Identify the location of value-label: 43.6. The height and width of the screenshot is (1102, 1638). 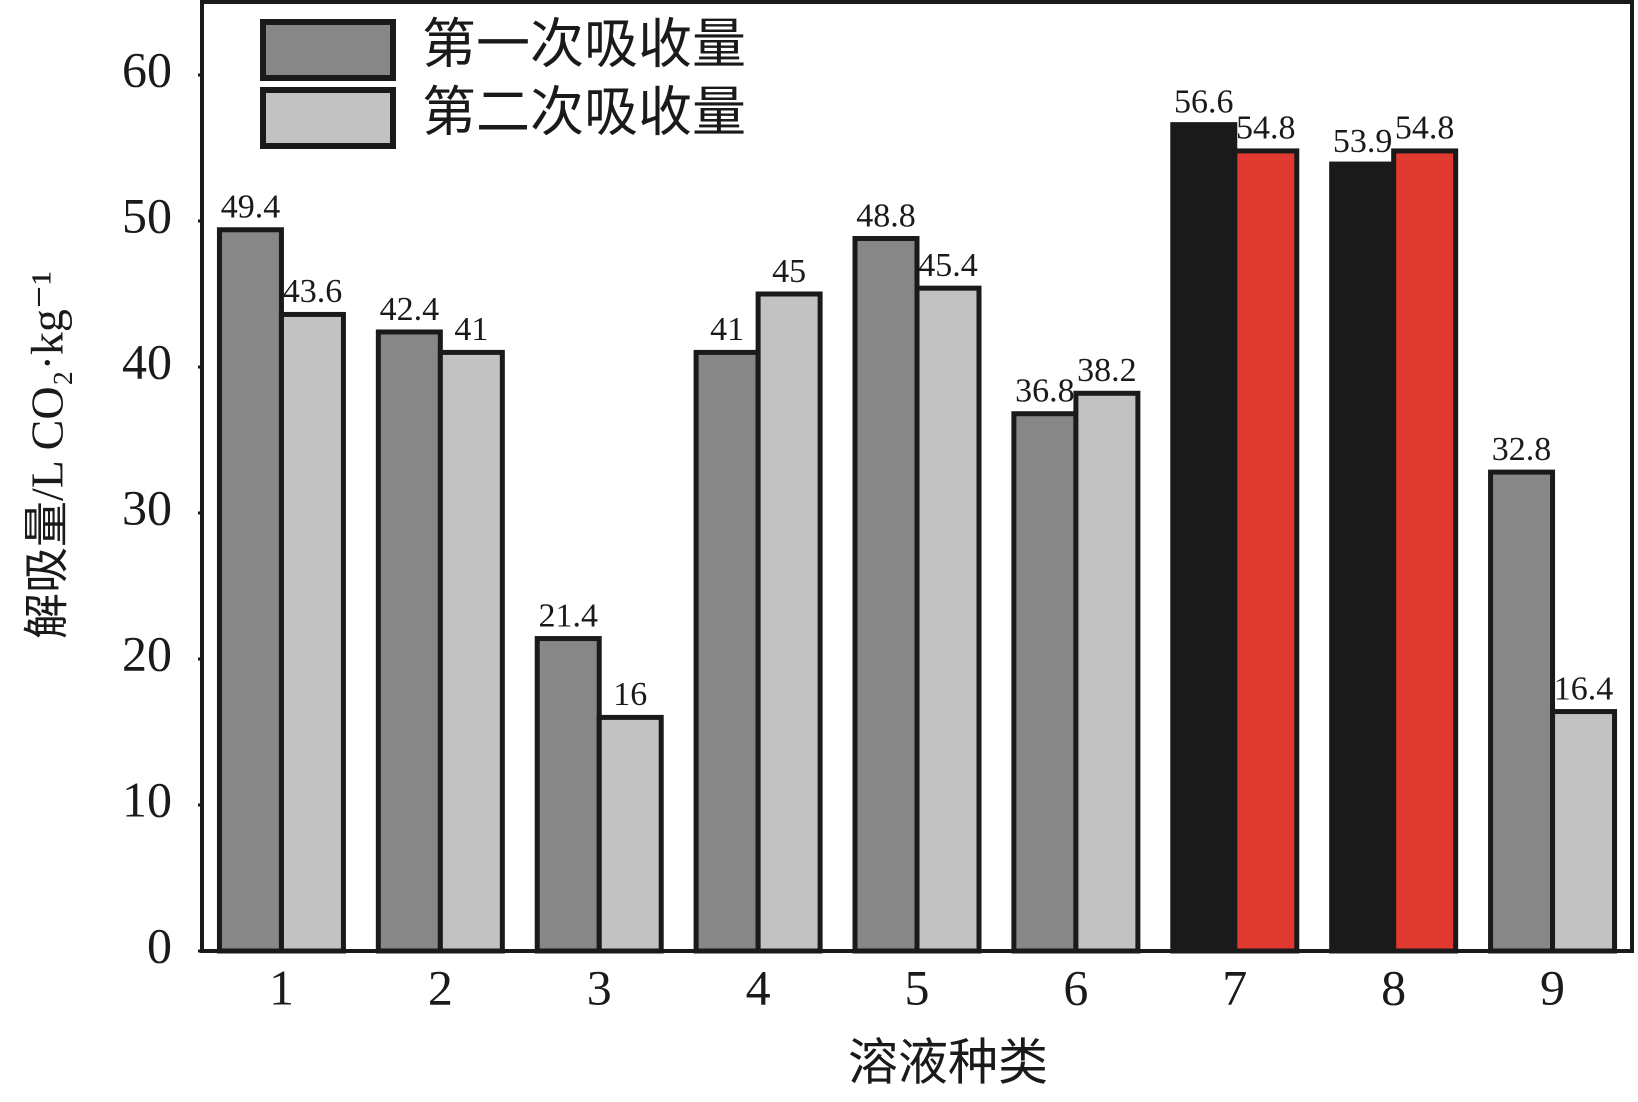
(313, 291).